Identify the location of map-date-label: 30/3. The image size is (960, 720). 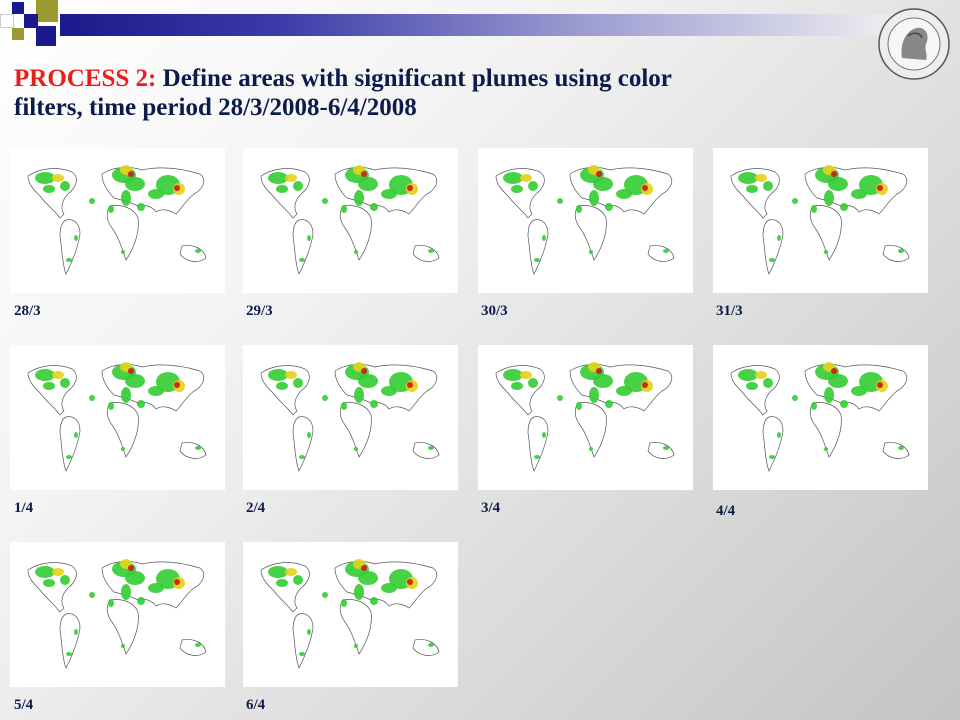
(494, 311).